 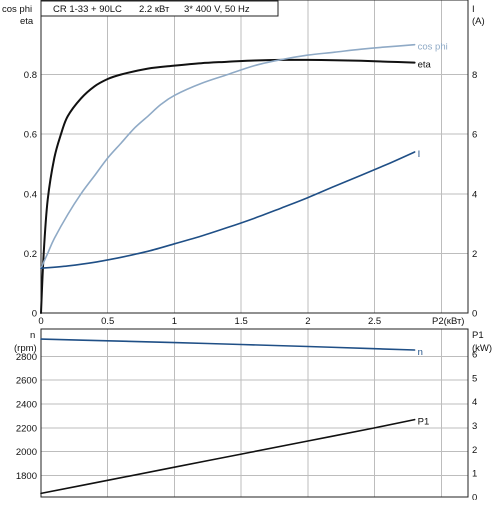 What do you see at coordinates (32, 335) in the screenshot?
I see `left-axis-label-n: n` at bounding box center [32, 335].